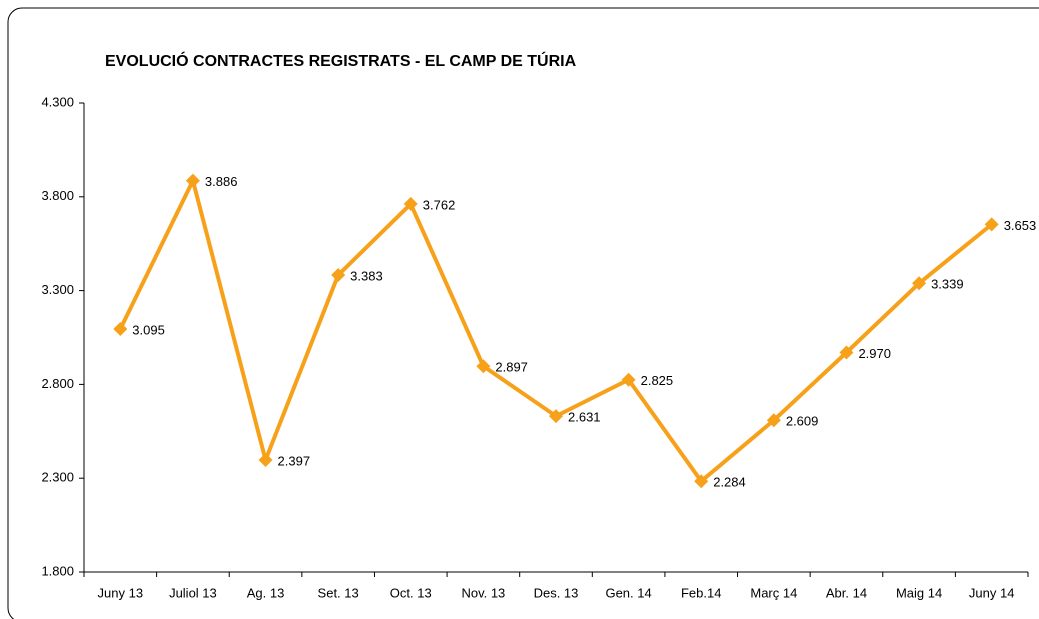 This screenshot has height=619, width=1039. I want to click on data-label: 2.631, so click(584, 417).